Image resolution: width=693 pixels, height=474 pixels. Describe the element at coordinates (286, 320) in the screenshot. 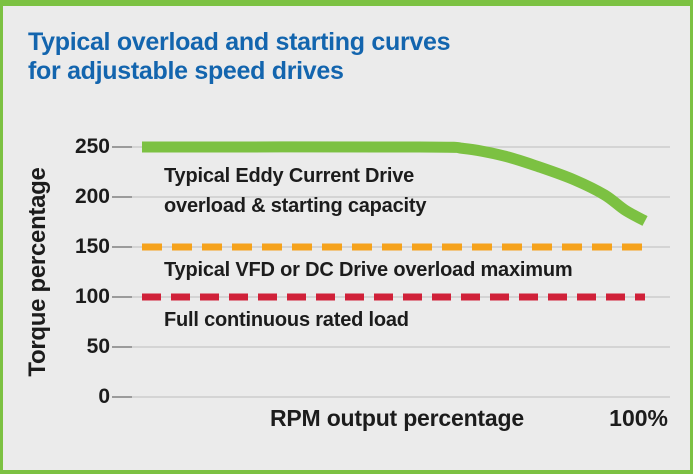

I see `annotation-full-rated-load: Full continuous rated load` at that location.